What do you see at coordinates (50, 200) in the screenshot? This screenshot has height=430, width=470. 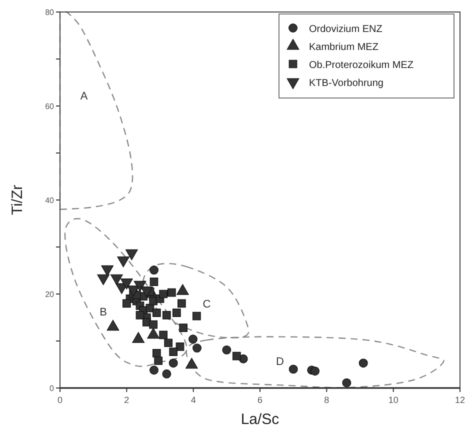 I see `y-tick-label: 40` at bounding box center [50, 200].